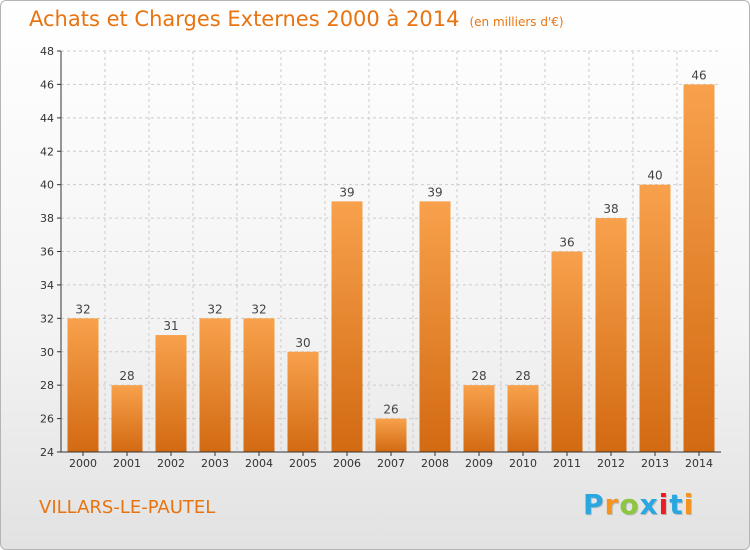 Image resolution: width=750 pixels, height=550 pixels. Describe the element at coordinates (649, 504) in the screenshot. I see `logo-letter: x` at that location.